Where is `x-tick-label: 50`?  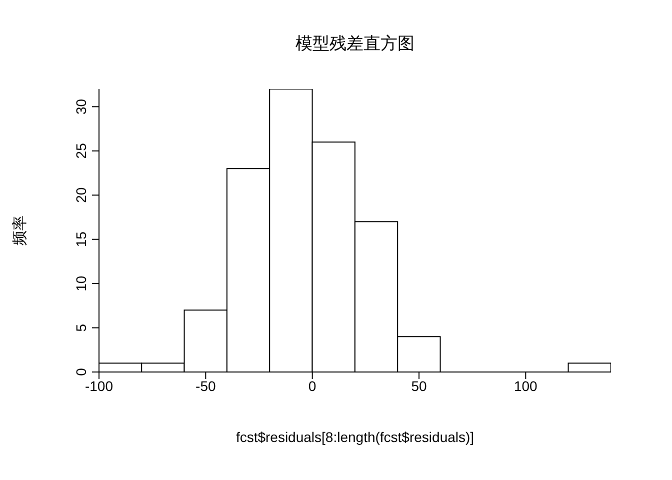
x-tick-label: 50 is located at coordinates (419, 386).